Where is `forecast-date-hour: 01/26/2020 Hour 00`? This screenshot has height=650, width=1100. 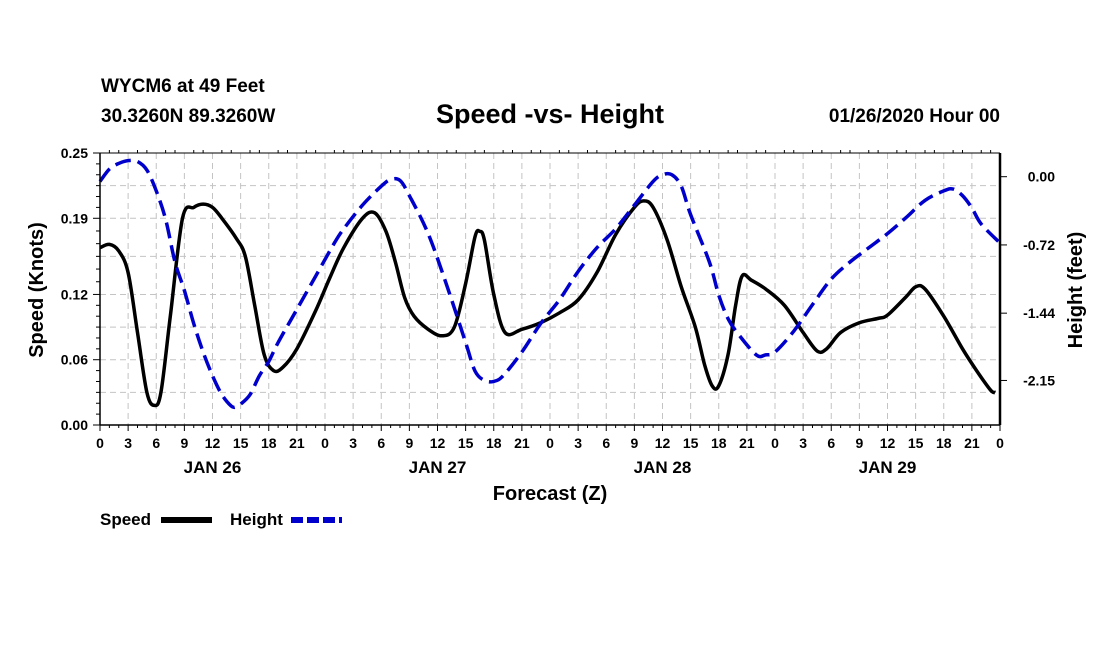 forecast-date-hour: 01/26/2020 Hour 00 is located at coordinates (914, 116).